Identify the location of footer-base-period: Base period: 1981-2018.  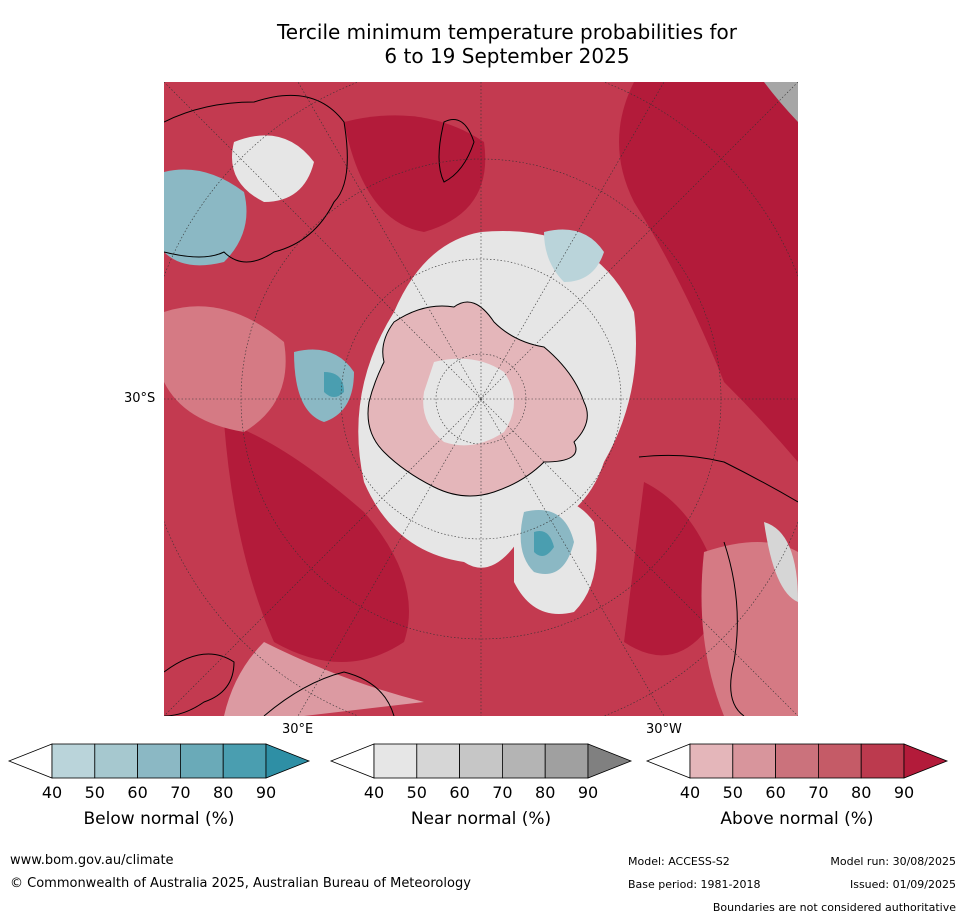
(694, 884).